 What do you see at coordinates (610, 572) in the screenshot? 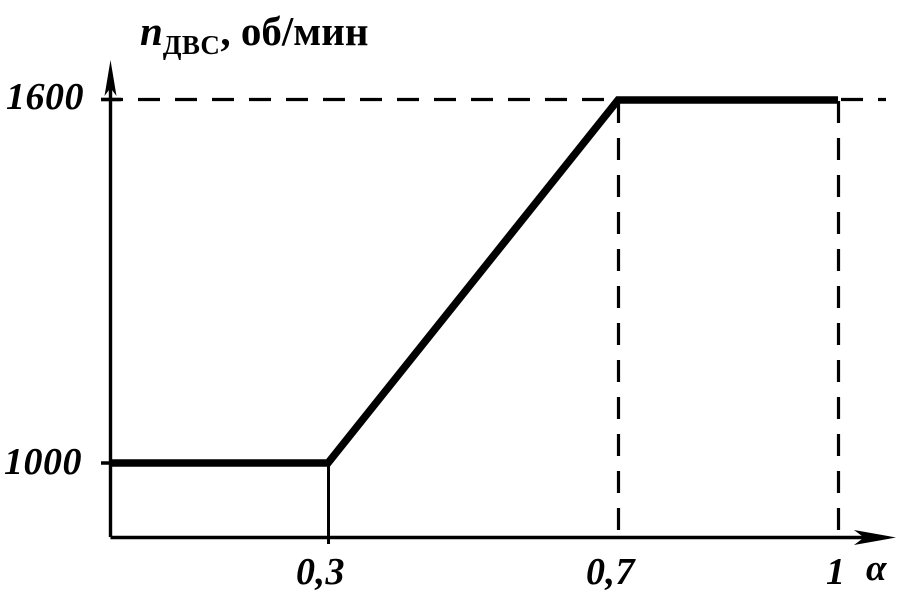
I see `x-tick-label-07: 0,7` at bounding box center [610, 572].